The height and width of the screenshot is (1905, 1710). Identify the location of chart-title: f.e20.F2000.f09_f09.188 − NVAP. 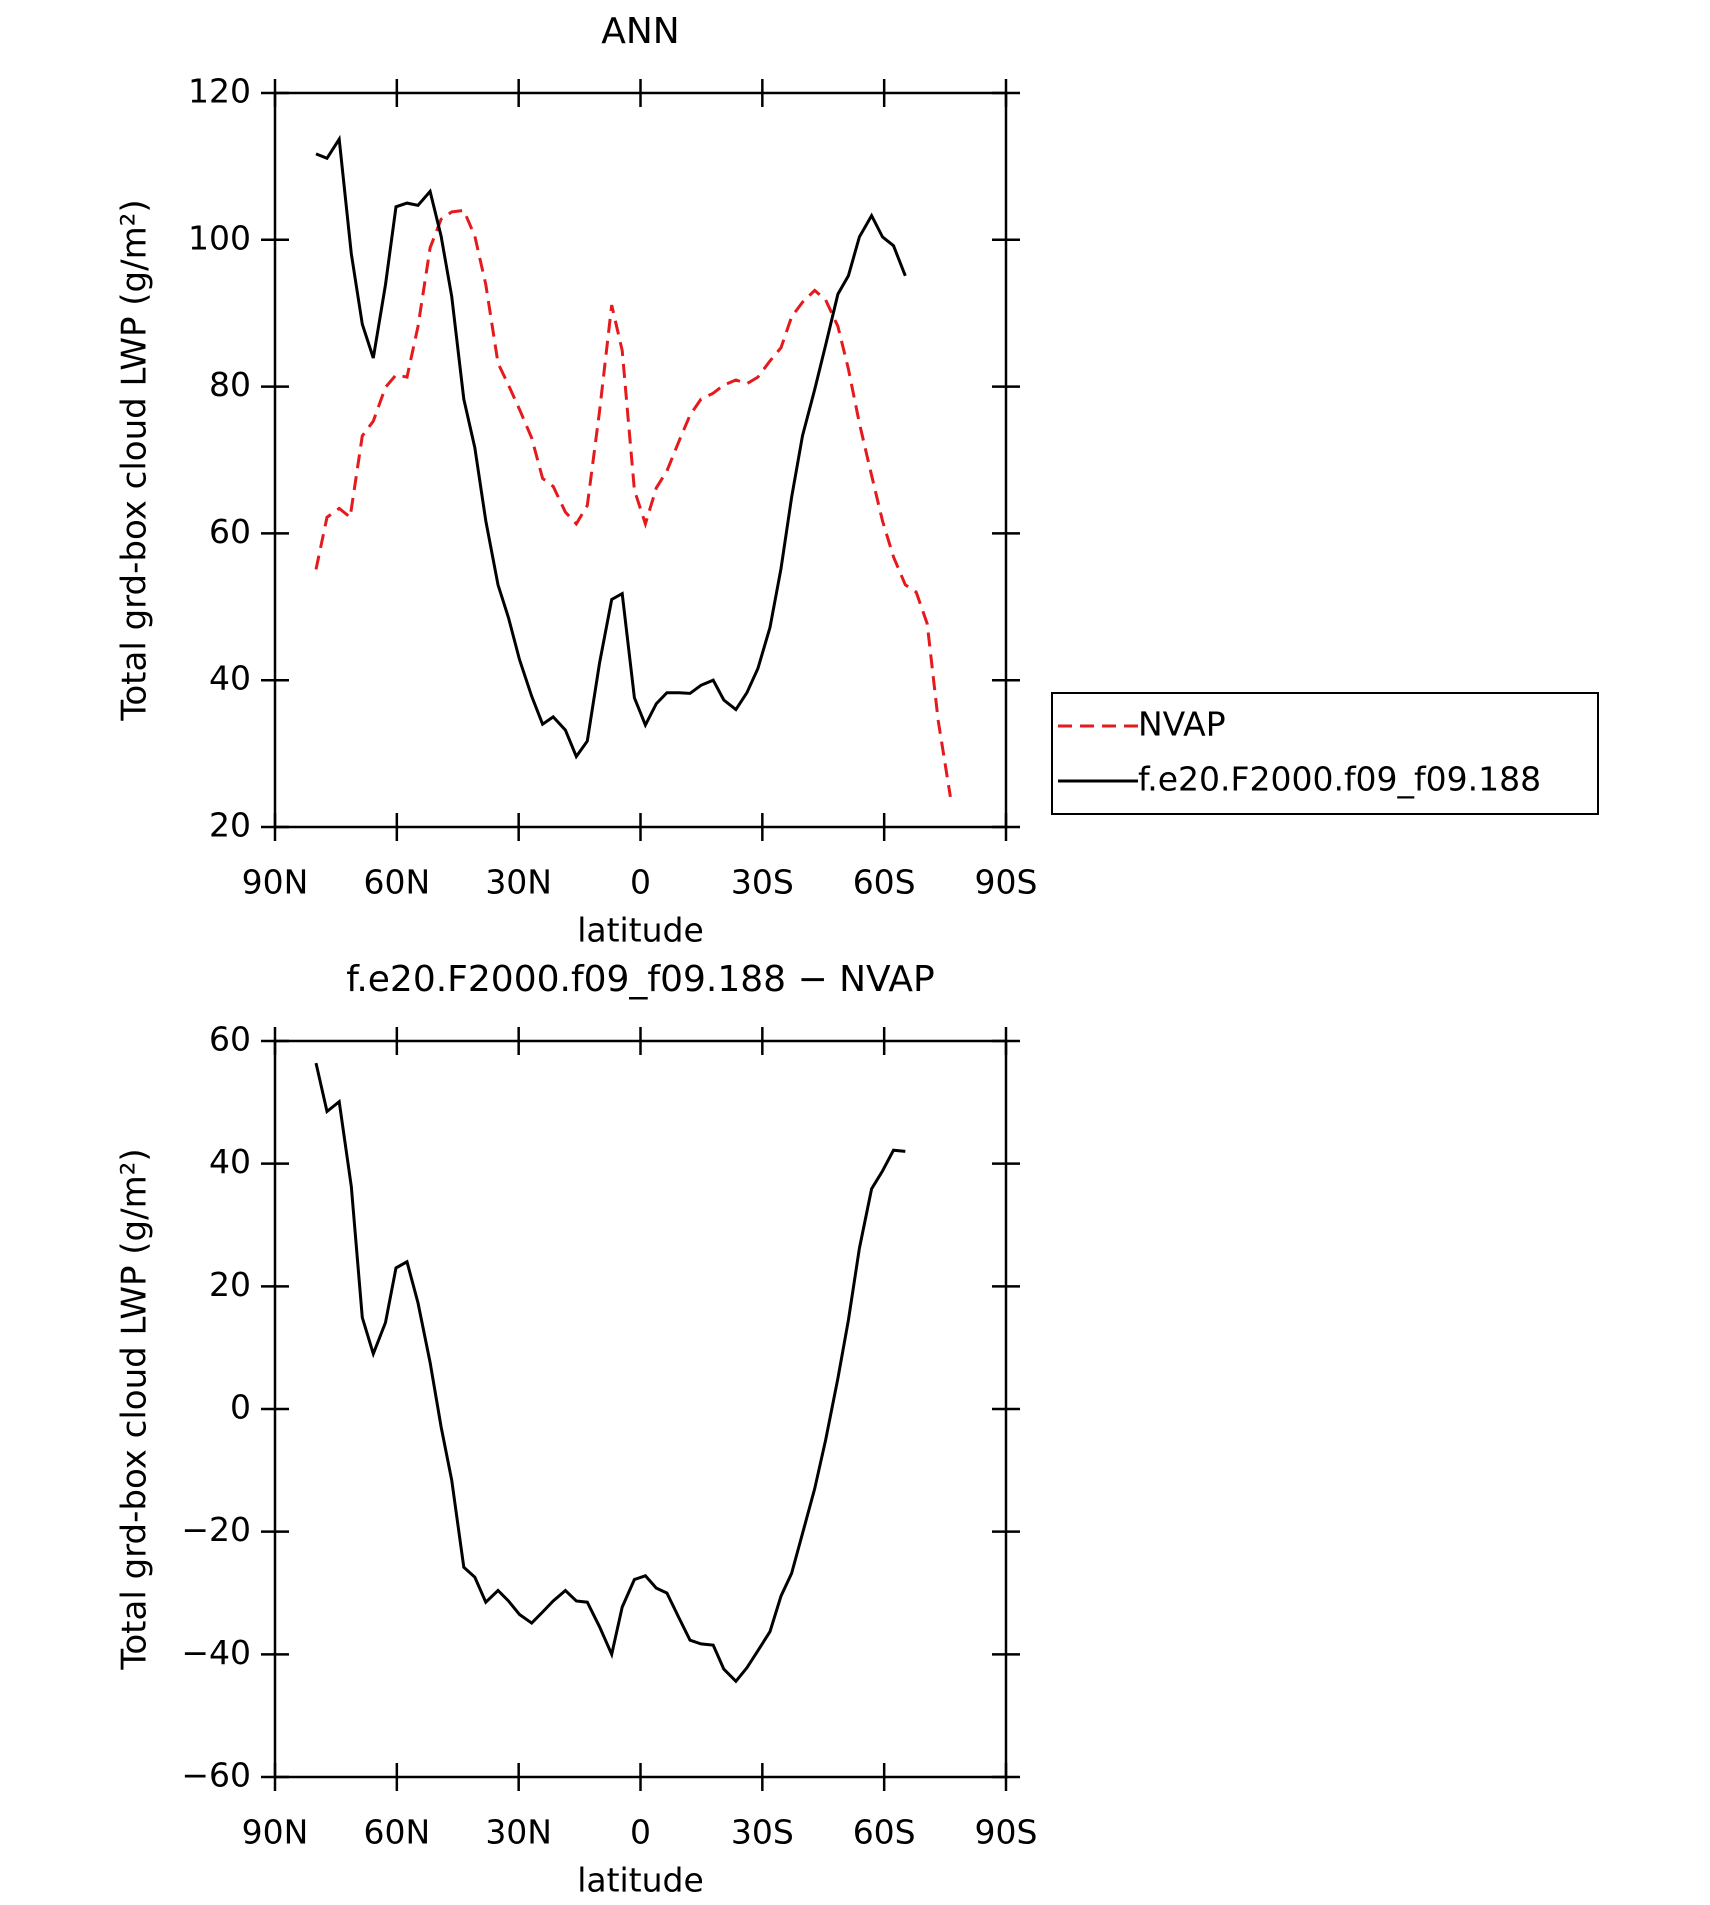
(640, 979).